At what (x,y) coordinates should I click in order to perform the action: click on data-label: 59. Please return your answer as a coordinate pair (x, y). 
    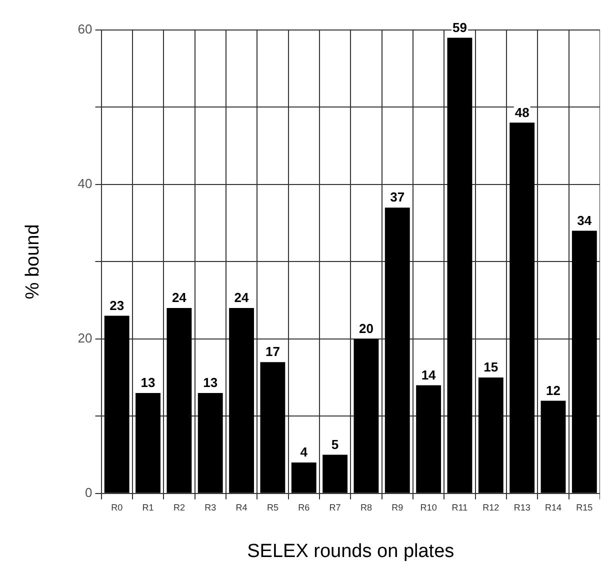
    Looking at the image, I should click on (459, 27).